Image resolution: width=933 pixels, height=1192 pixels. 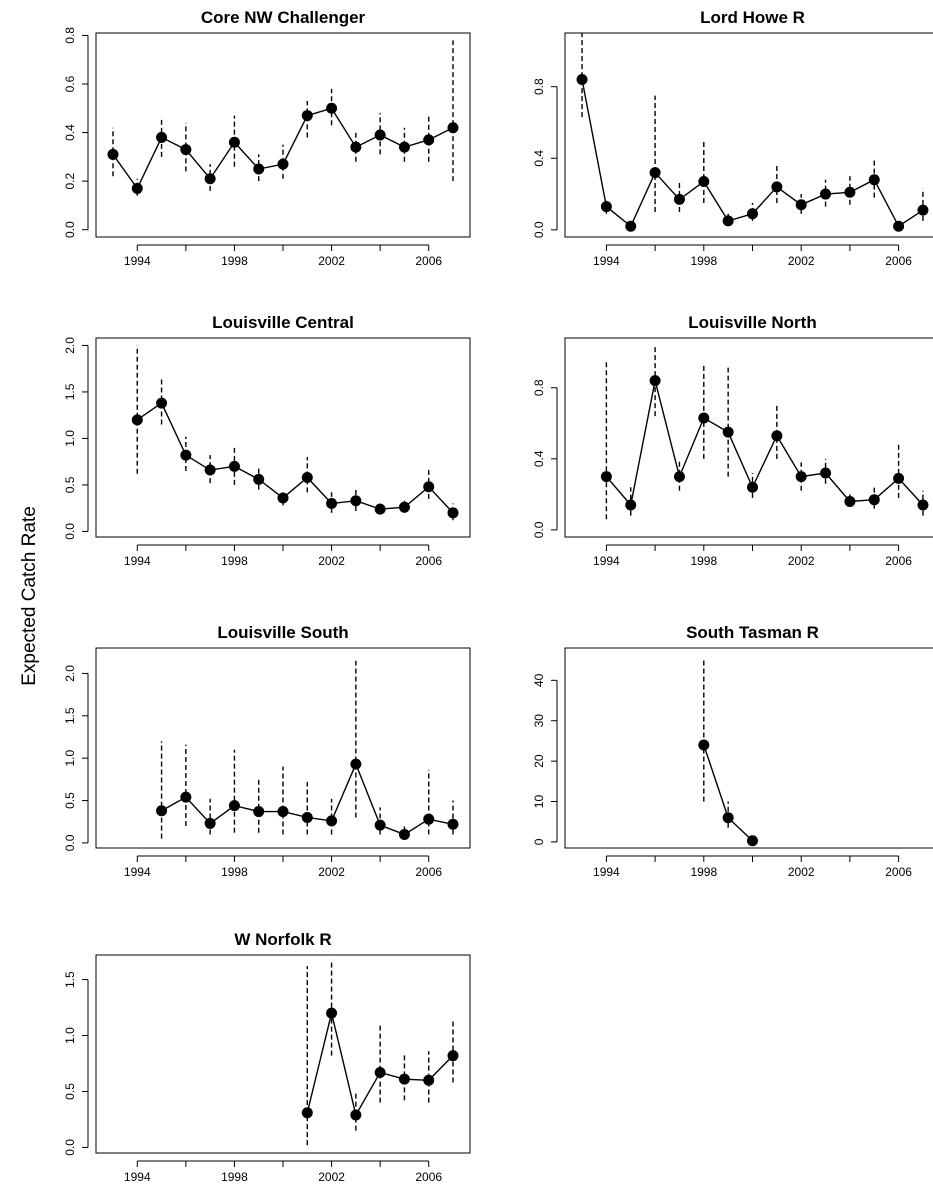 What do you see at coordinates (283, 17) in the screenshot?
I see `panel-title: Core NW Challenger` at bounding box center [283, 17].